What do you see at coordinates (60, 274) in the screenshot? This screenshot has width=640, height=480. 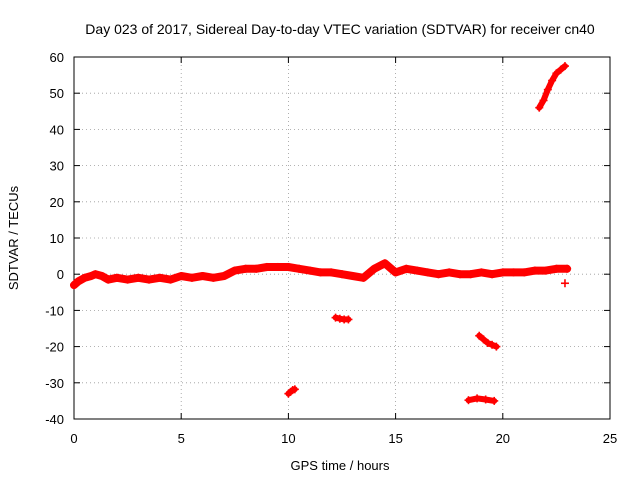 I see `y-tick-label: 0` at bounding box center [60, 274].